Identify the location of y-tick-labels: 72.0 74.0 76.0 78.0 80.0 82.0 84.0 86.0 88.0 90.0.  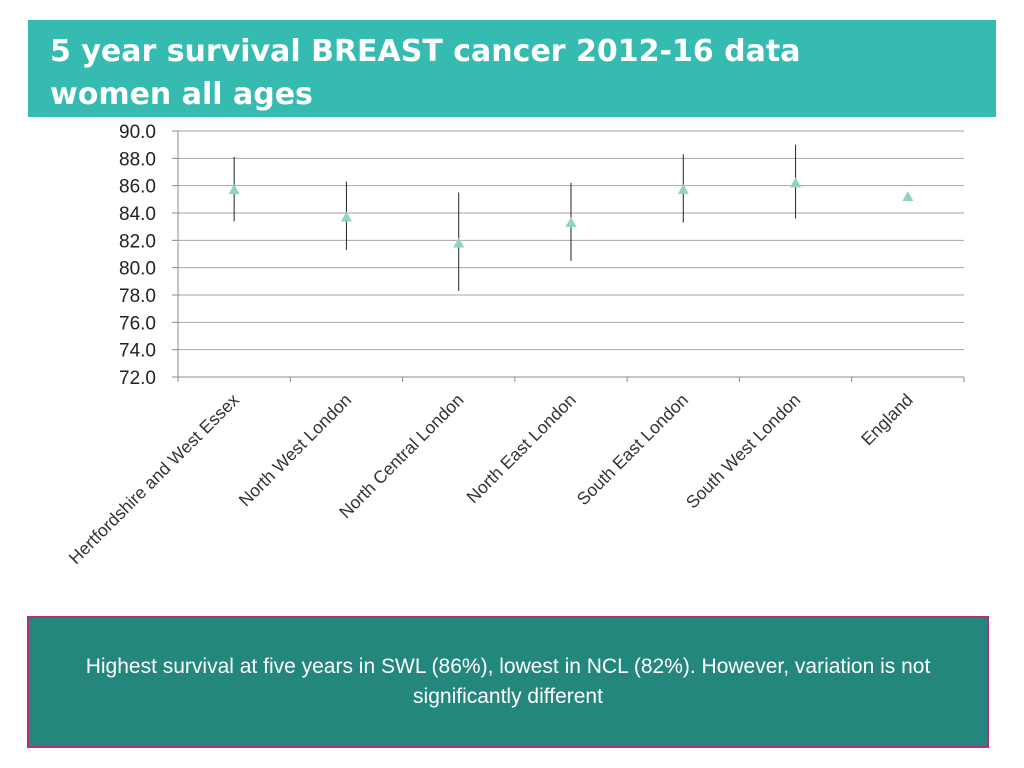
(137, 255).